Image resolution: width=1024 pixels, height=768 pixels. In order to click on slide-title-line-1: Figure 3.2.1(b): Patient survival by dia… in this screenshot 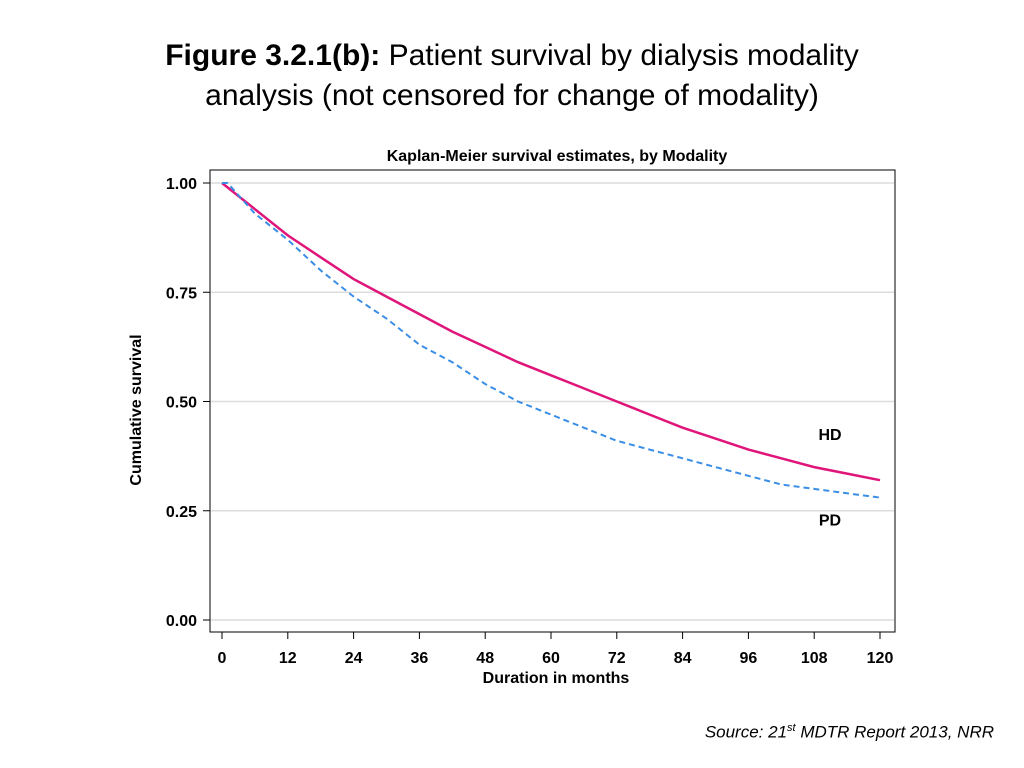, I will do `click(512, 56)`.